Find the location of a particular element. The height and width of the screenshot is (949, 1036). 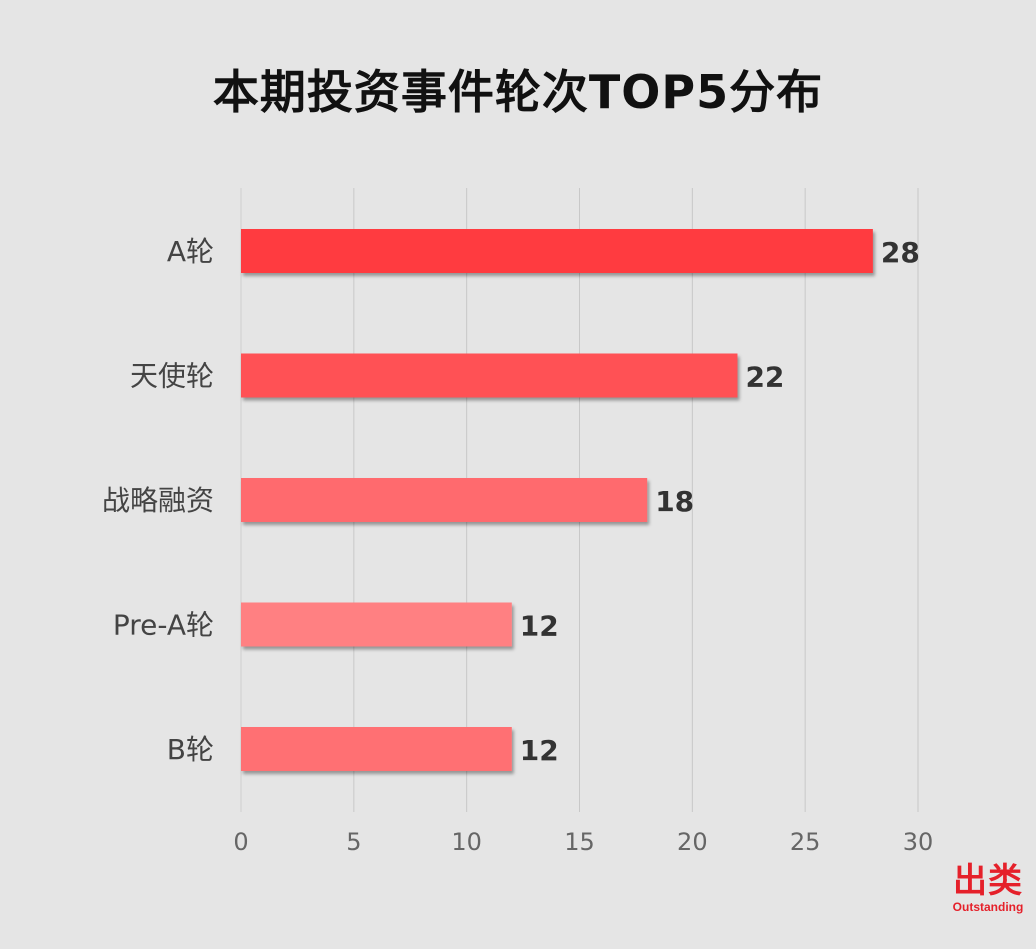

category-label: Pre-A轮 is located at coordinates (163, 625).